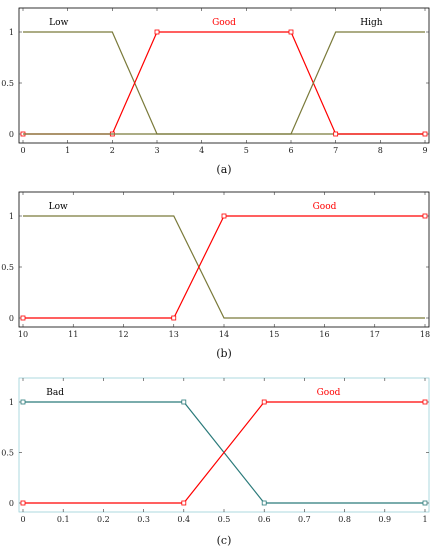 This screenshot has height=550, width=437. What do you see at coordinates (335, 150) in the screenshot?
I see `x-tick-label: 7` at bounding box center [335, 150].